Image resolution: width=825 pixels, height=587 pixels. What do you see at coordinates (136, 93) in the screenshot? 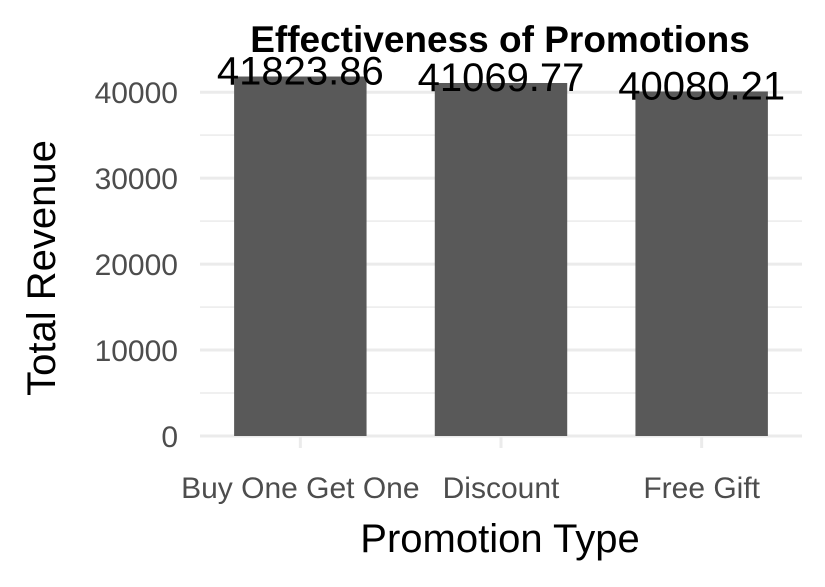
I see `y-tick-label: 40000` at bounding box center [136, 93].